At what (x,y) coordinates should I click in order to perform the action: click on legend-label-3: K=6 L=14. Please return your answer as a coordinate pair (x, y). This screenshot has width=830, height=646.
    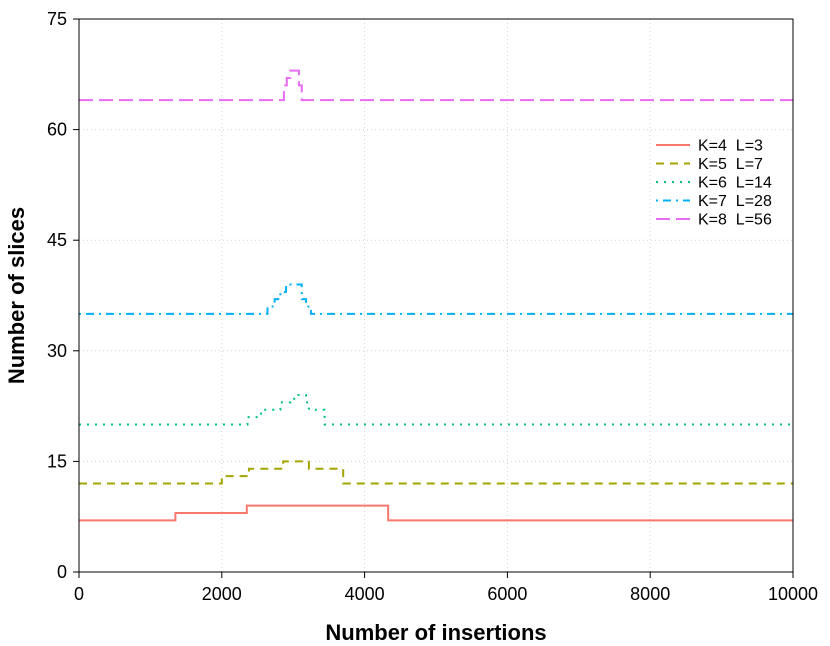
    Looking at the image, I should click on (735, 183).